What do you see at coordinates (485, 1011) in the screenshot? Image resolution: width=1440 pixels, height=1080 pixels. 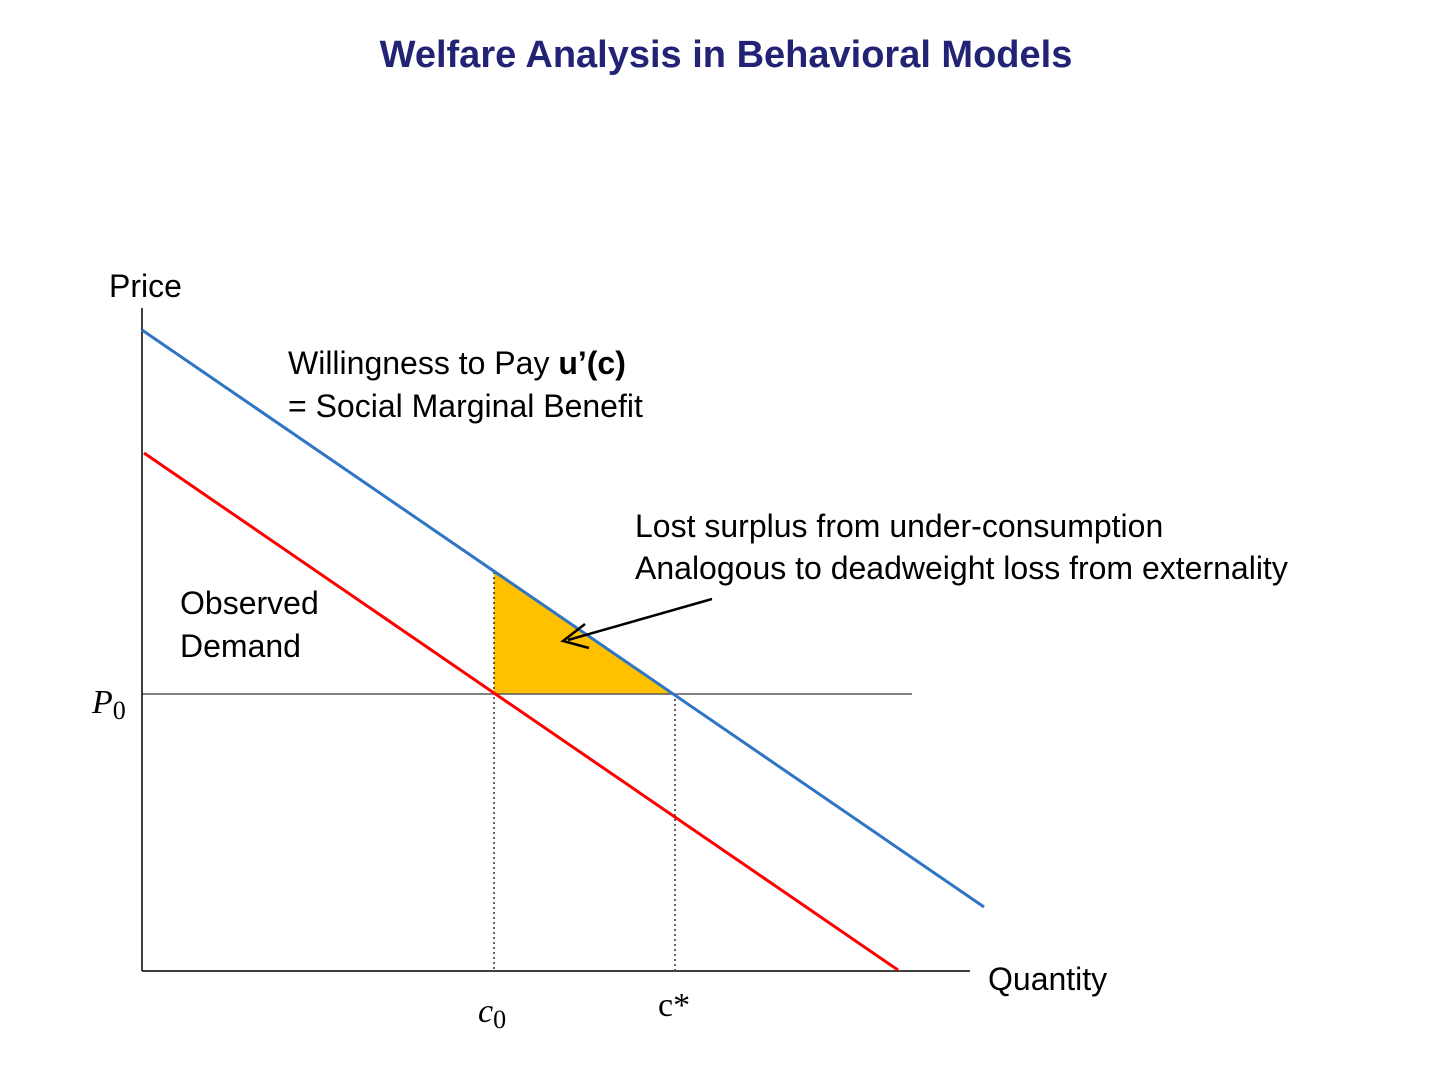 I see `c0-label-main: c` at bounding box center [485, 1011].